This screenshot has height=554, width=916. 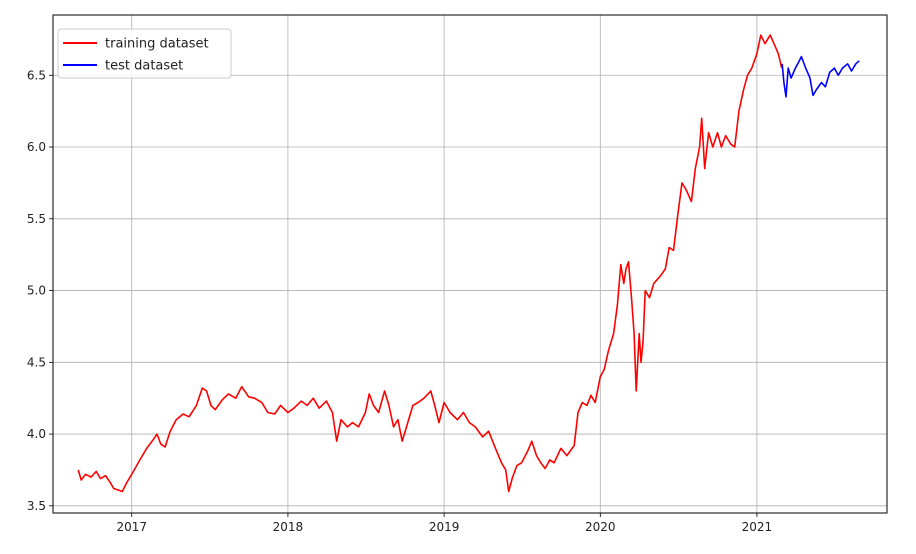 What do you see at coordinates (600, 527) in the screenshot?
I see `x-tick-label: 2020` at bounding box center [600, 527].